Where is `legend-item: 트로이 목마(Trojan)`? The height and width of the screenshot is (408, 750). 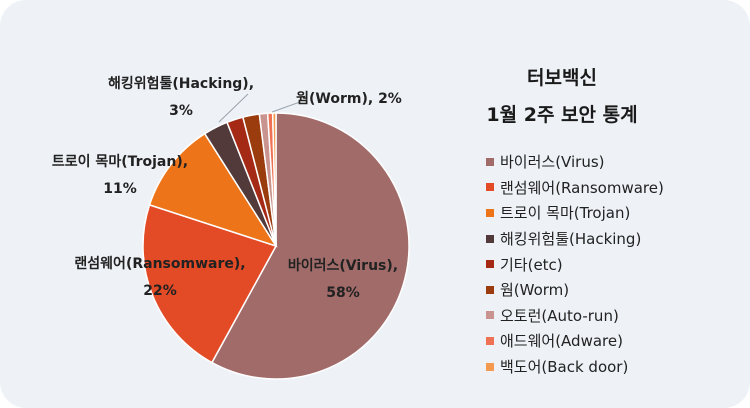 legend-item: 트로이 목마(Trojan) is located at coordinates (575, 213).